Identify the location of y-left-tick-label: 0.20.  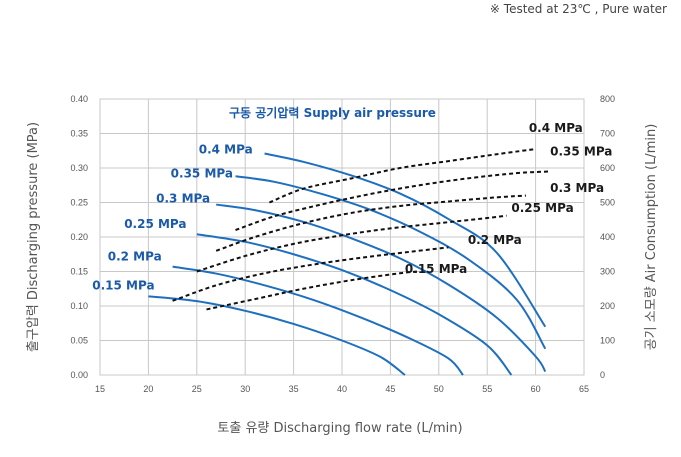
(79, 237).